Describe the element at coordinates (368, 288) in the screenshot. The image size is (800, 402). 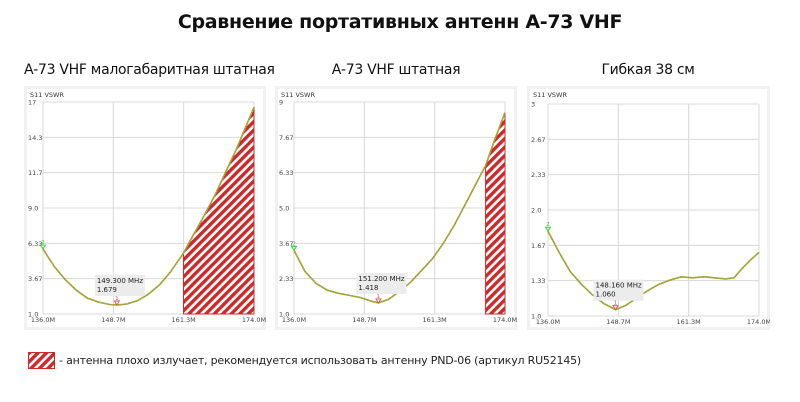
I see `tooltip-vswr: 1.418` at that location.